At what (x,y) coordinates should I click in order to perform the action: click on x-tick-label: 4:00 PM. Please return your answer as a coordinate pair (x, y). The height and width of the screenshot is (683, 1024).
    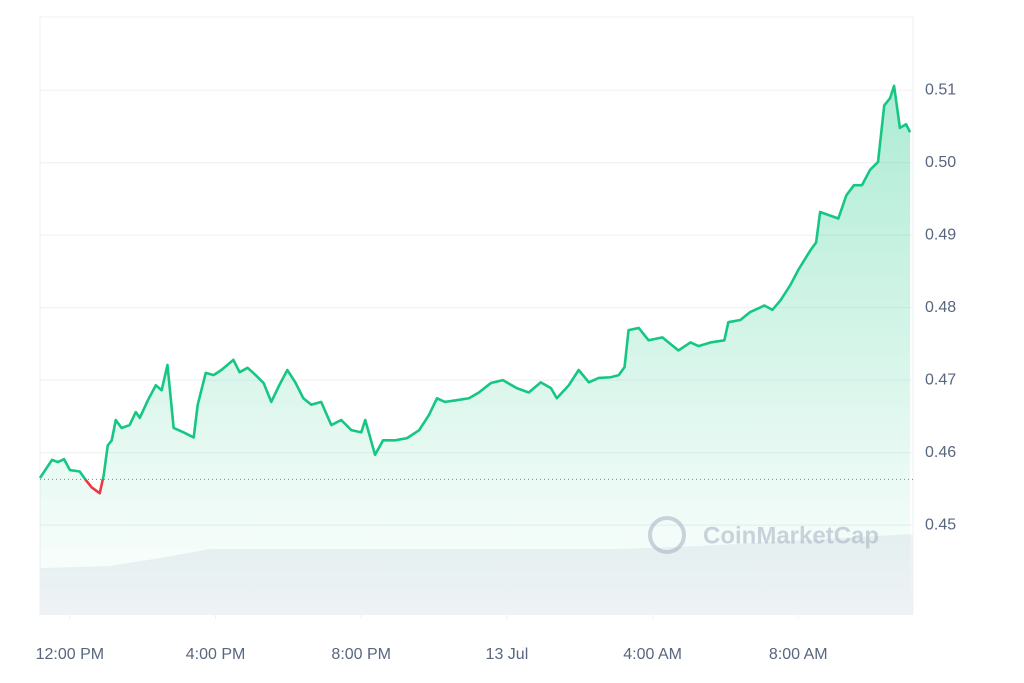
    Looking at the image, I should click on (216, 654).